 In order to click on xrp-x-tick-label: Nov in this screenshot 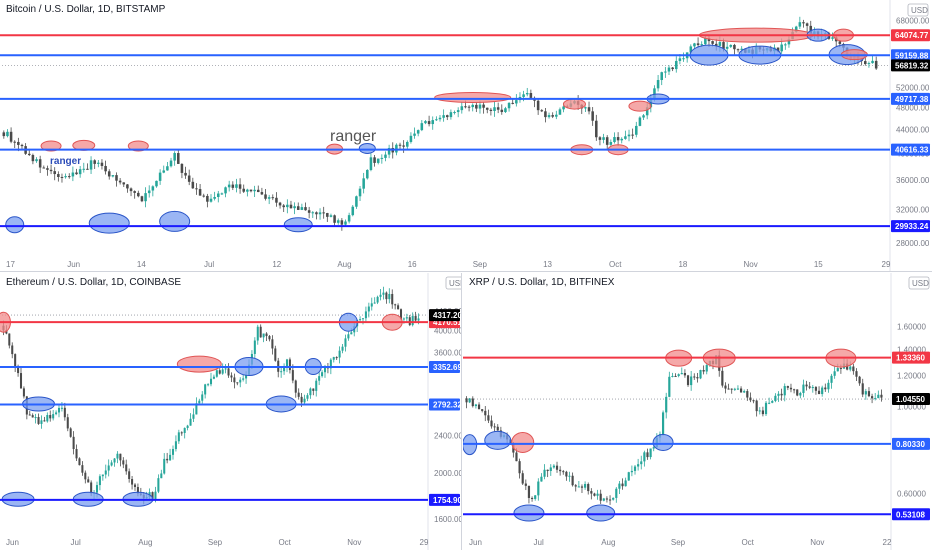, I will do `click(817, 542)`.